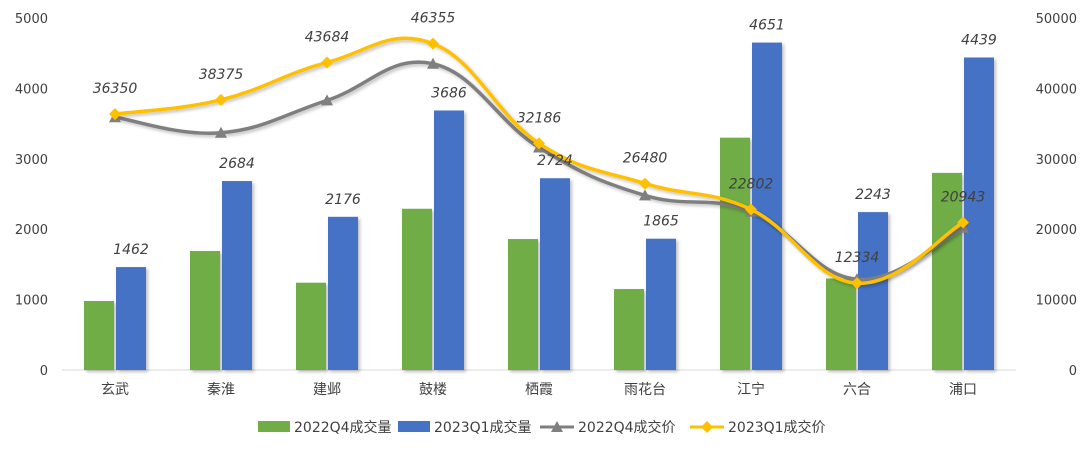 Image resolution: width=1080 pixels, height=450 pixels. Describe the element at coordinates (751, 389) in the screenshot. I see `x-tick-label: 江宁` at that location.